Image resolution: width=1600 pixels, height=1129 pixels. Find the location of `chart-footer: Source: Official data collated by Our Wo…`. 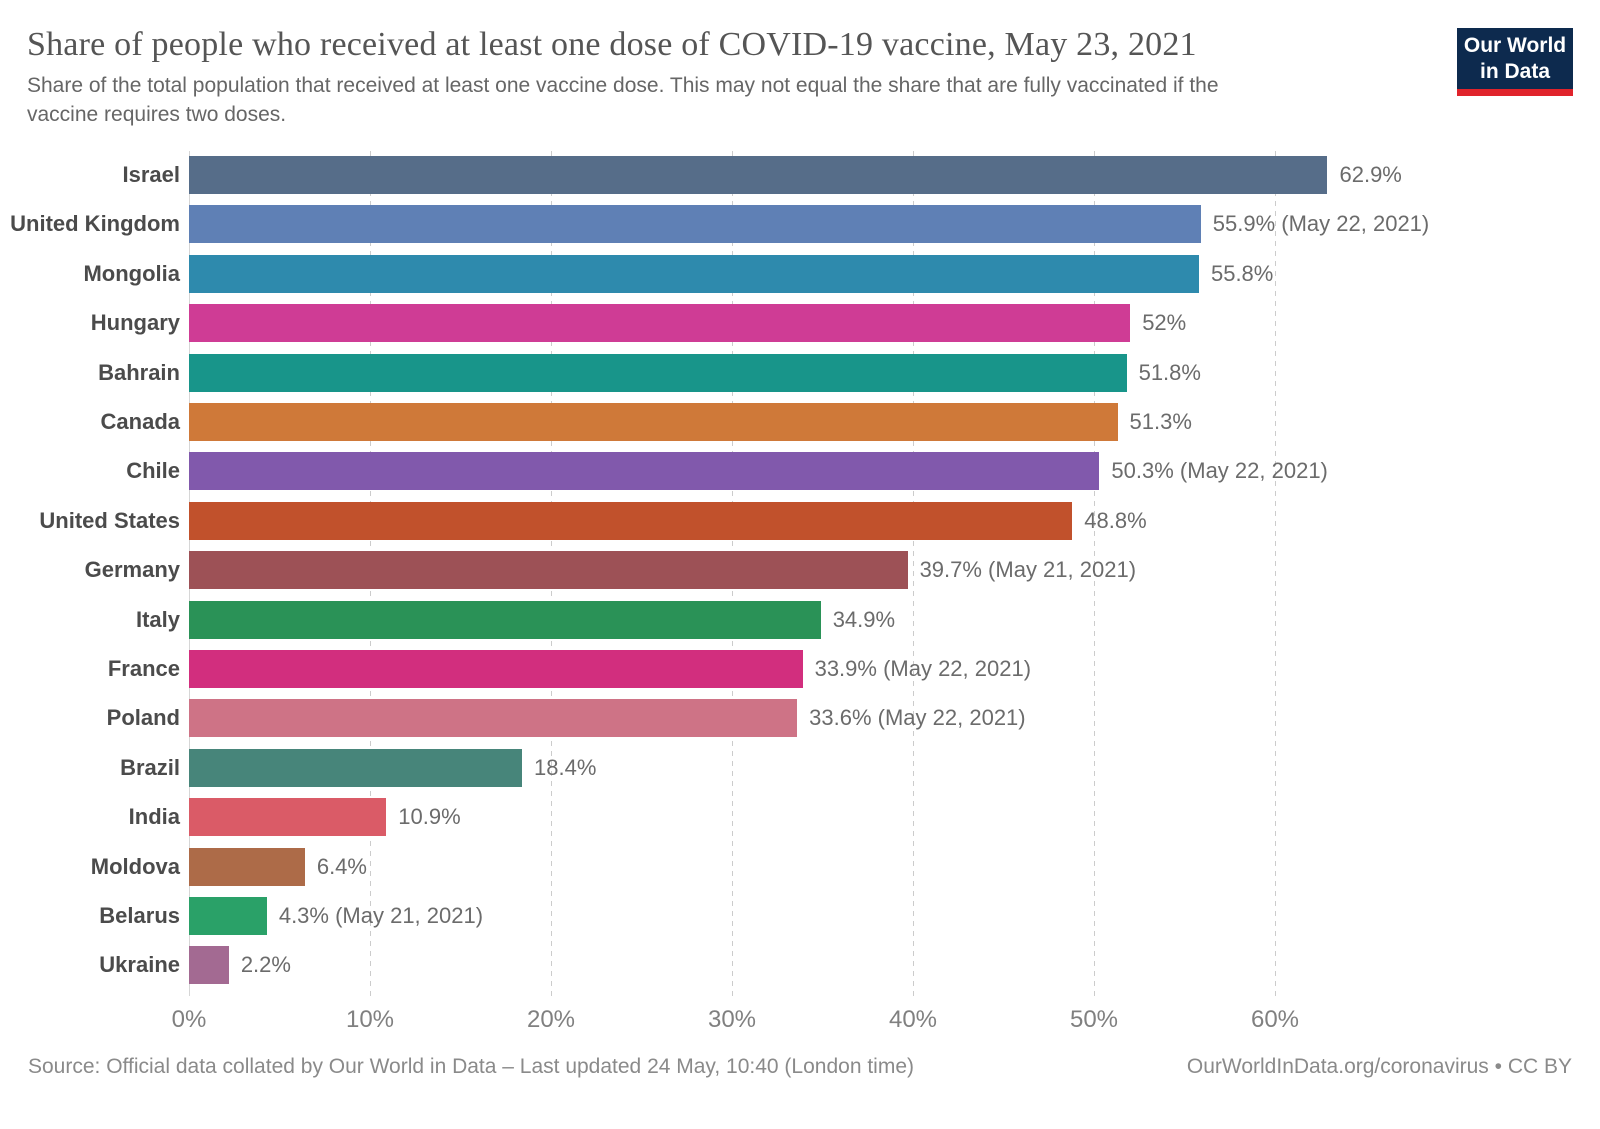

chart-footer: Source: Official data collated by Our Wo… is located at coordinates (800, 1067).